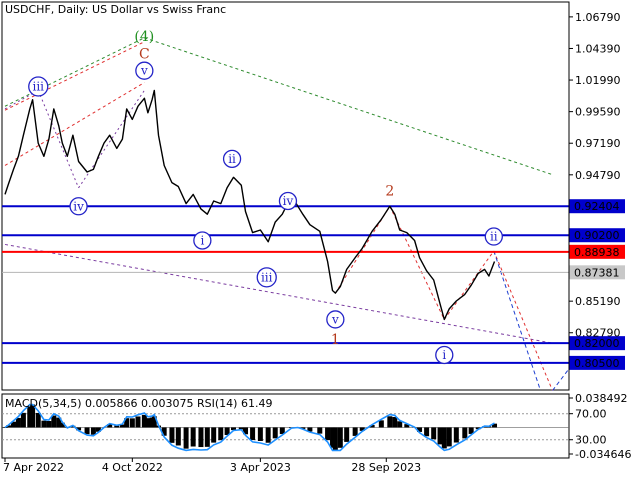 The width and height of the screenshot is (640, 480). What do you see at coordinates (389, 191) in the screenshot?
I see `wave-label: 2` at bounding box center [389, 191].